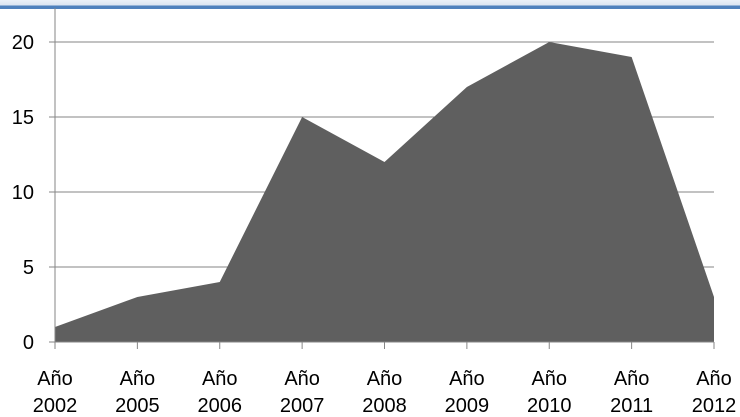  What do you see at coordinates (23, 118) in the screenshot?
I see `y-tick-label-15: 15` at bounding box center [23, 118].